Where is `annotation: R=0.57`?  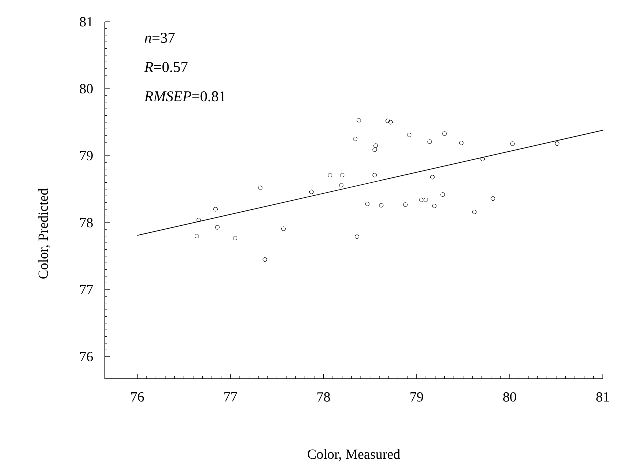
annotation: R=0.57 is located at coordinates (166, 67).